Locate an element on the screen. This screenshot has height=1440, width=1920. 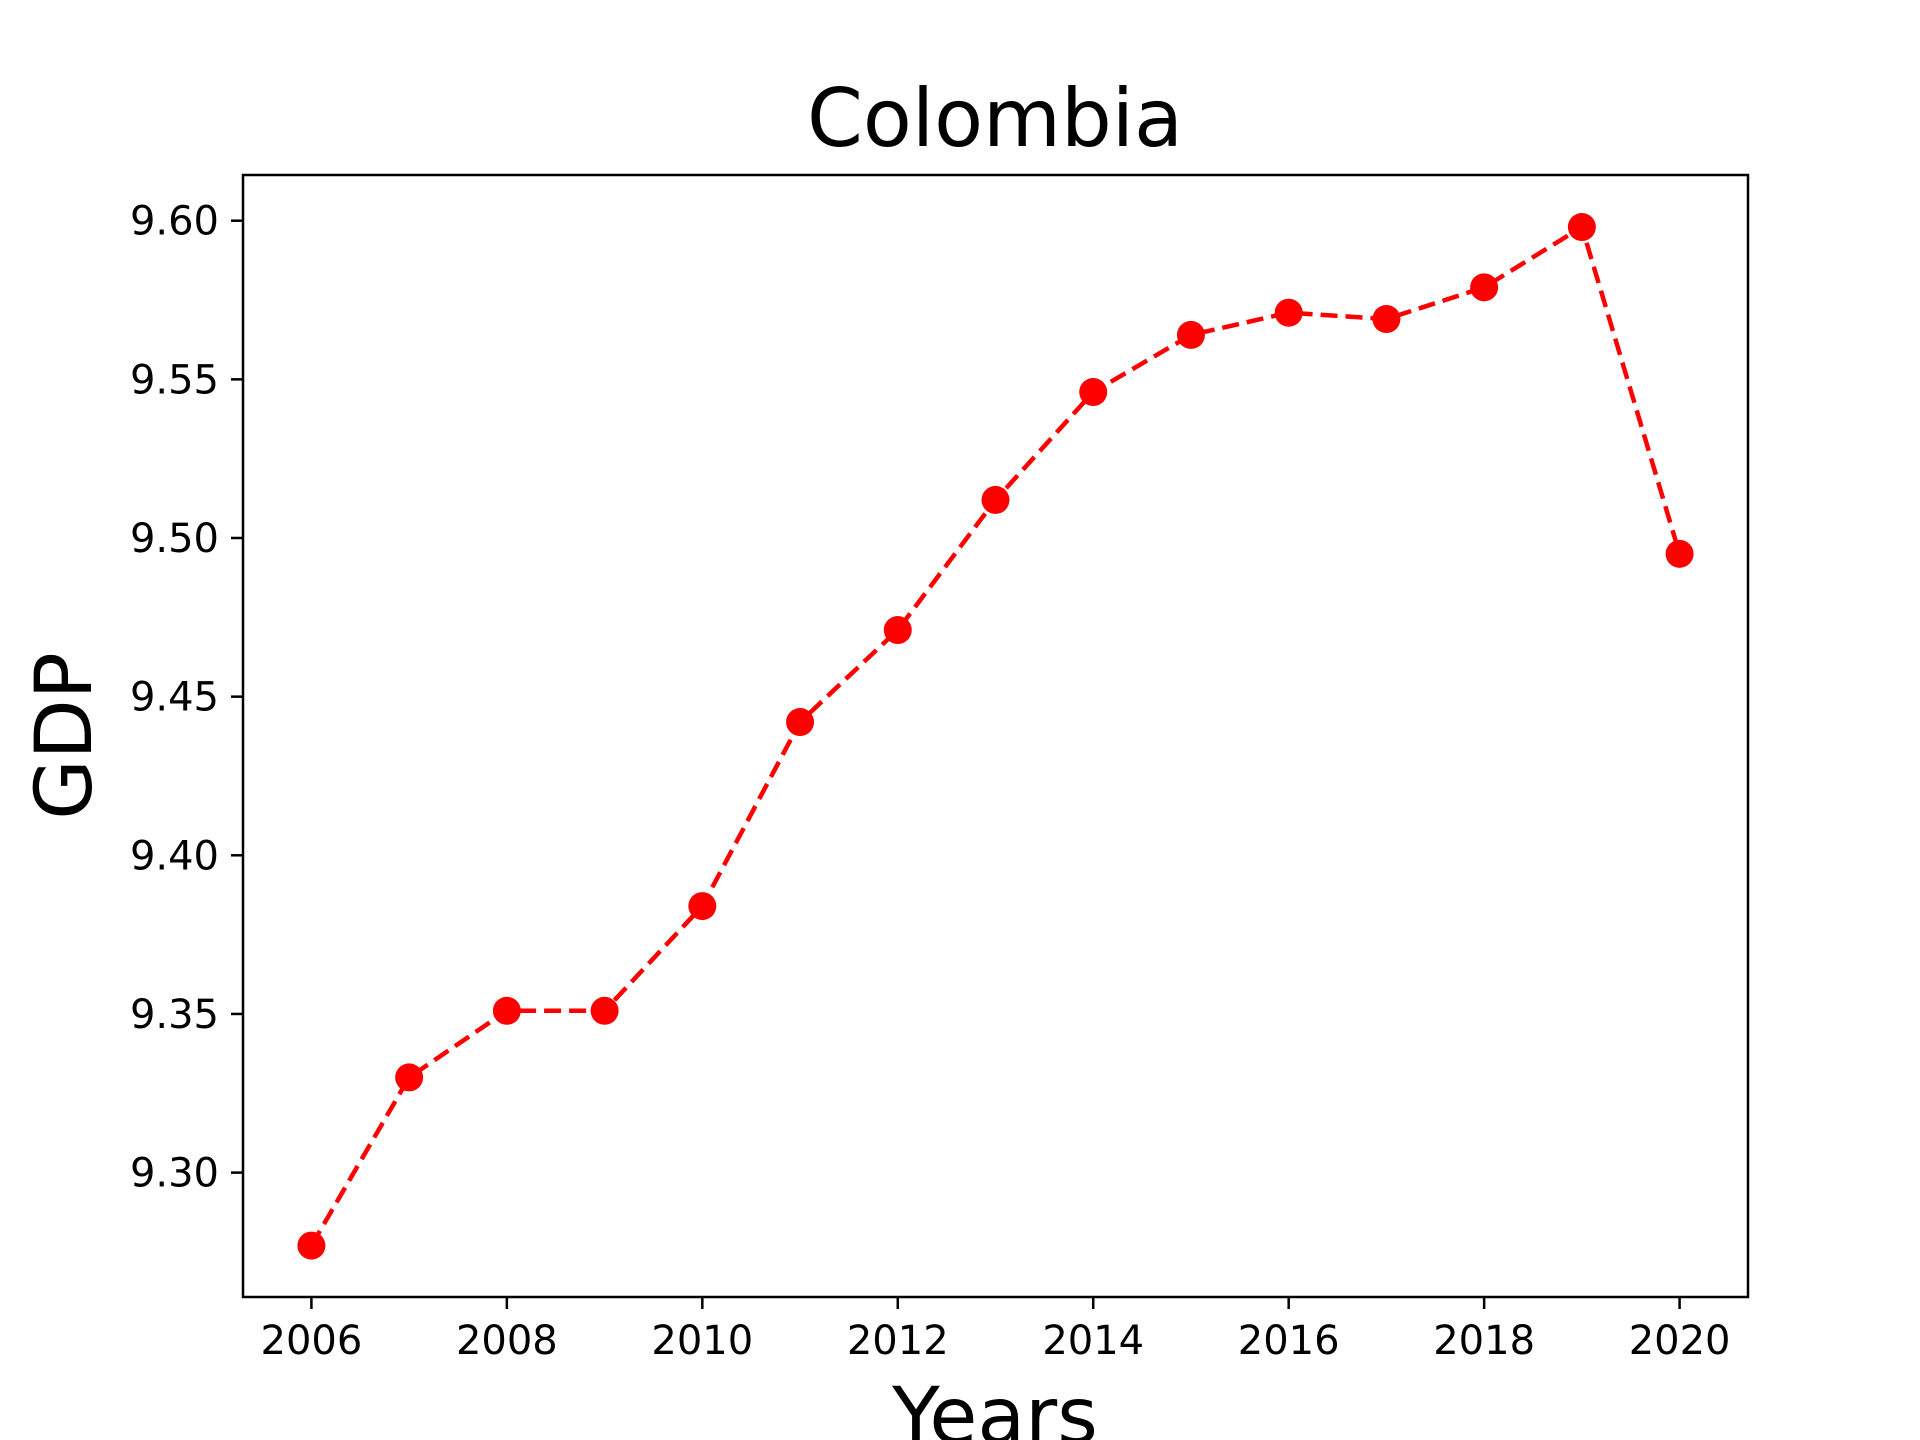
data-point-2013 is located at coordinates (995, 499).